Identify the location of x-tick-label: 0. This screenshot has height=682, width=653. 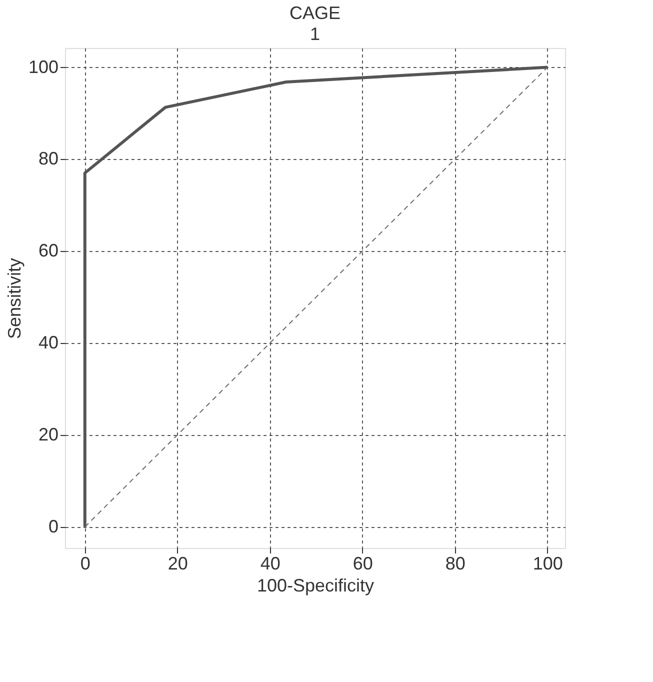
(85, 564).